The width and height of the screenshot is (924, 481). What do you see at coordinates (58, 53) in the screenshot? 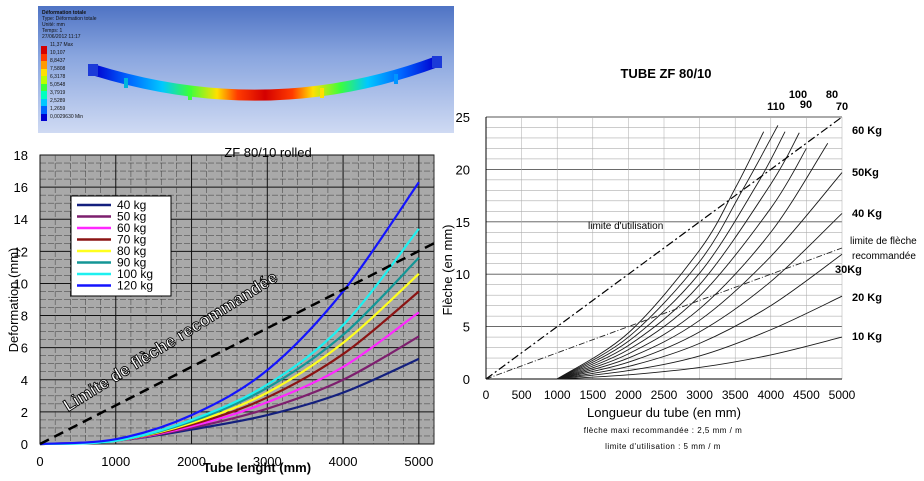
I see `fea-scale-value: 10,107` at bounding box center [58, 53].